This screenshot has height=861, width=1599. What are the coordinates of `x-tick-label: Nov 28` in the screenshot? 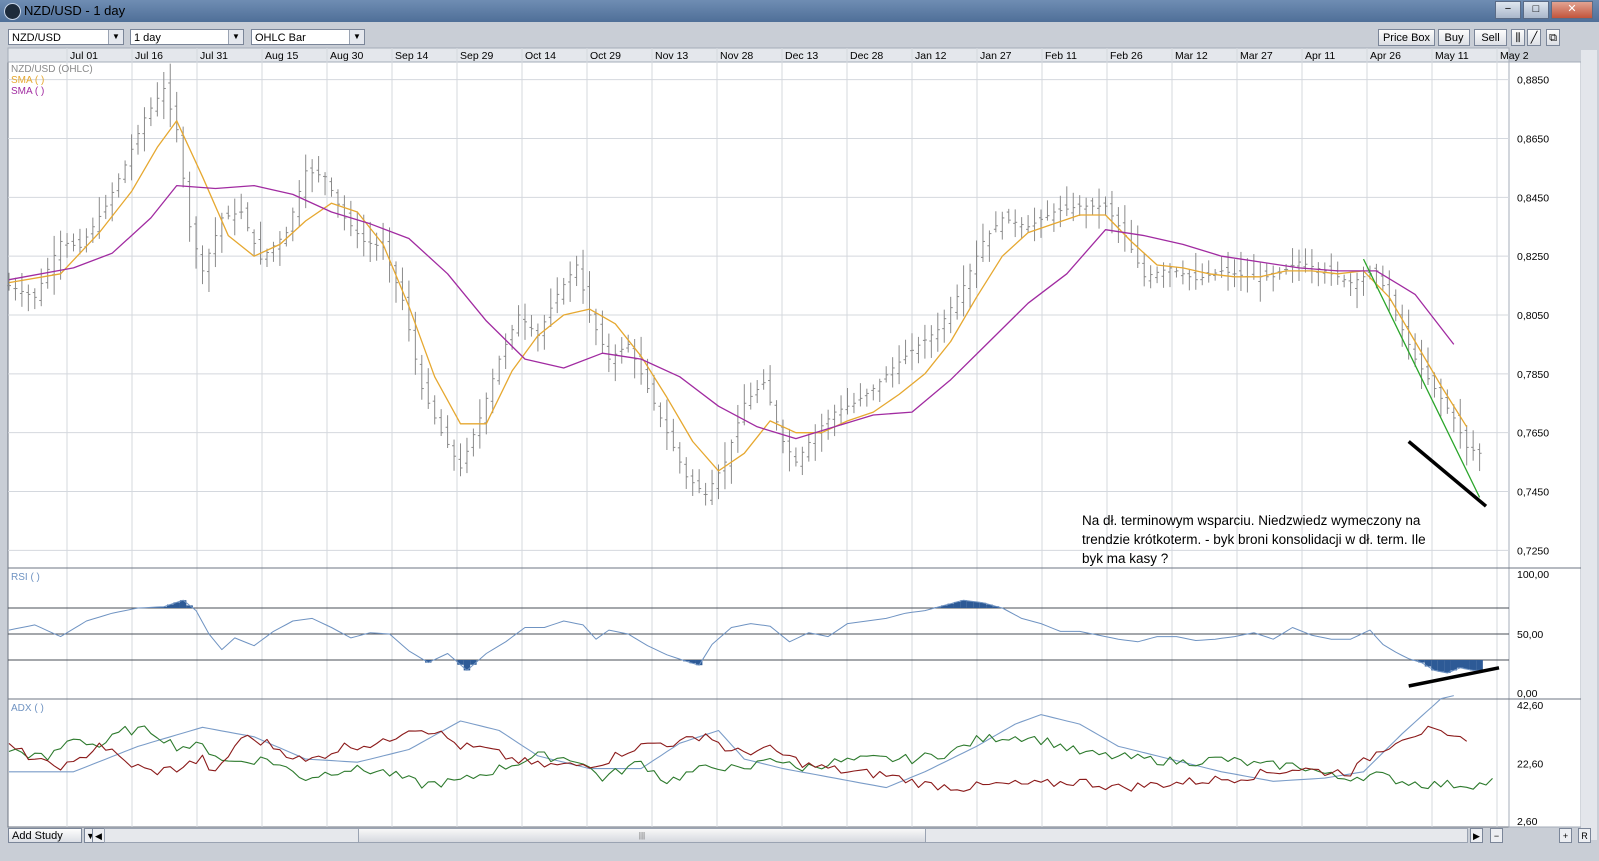 It's located at (736, 56).